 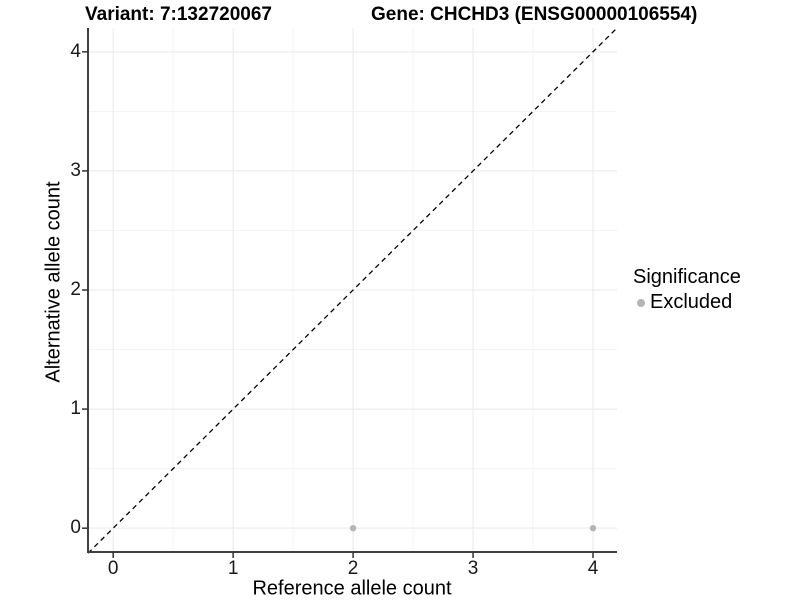 I want to click on y-tick-label-1: 1, so click(x=75, y=409).